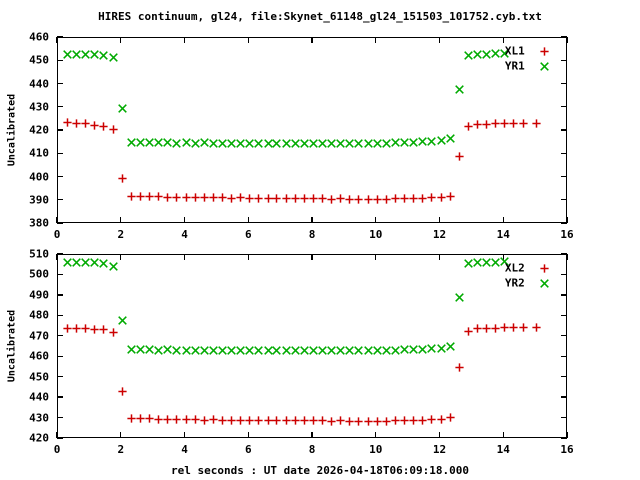 Image resolution: width=640 pixels, height=480 pixels. What do you see at coordinates (514, 268) in the screenshot?
I see `legend-label-xl2: XL2` at bounding box center [514, 268].